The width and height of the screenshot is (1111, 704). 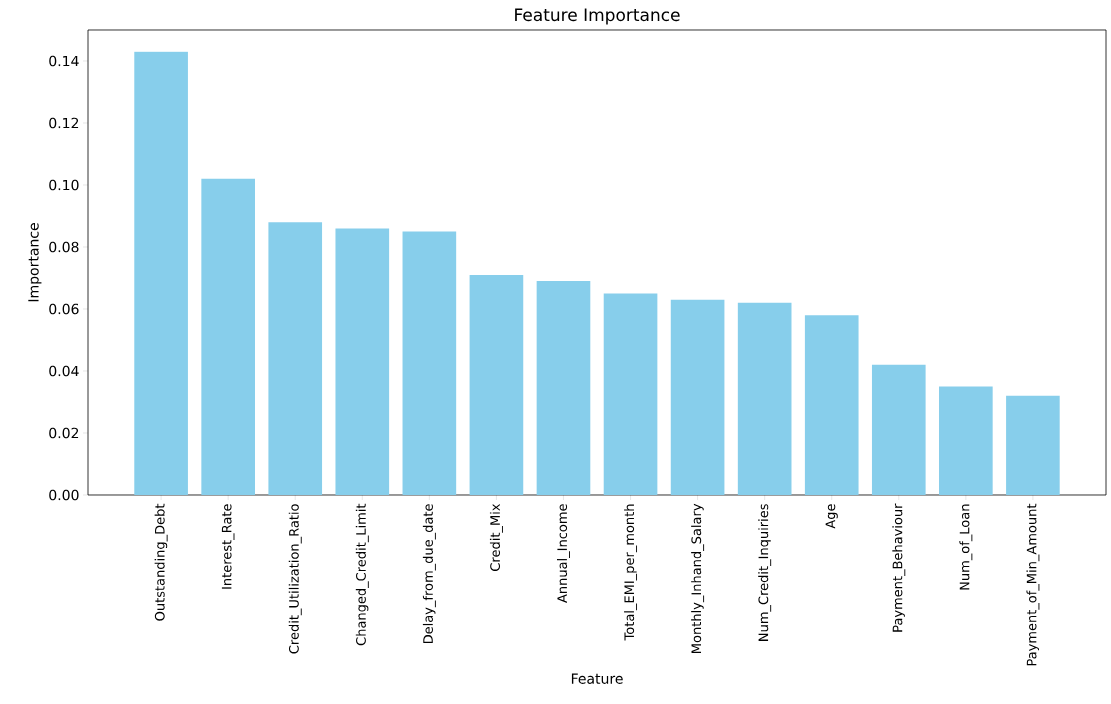 What do you see at coordinates (631, 572) in the screenshot?
I see `x-tick-label: Total_EMI_per_month` at bounding box center [631, 572].